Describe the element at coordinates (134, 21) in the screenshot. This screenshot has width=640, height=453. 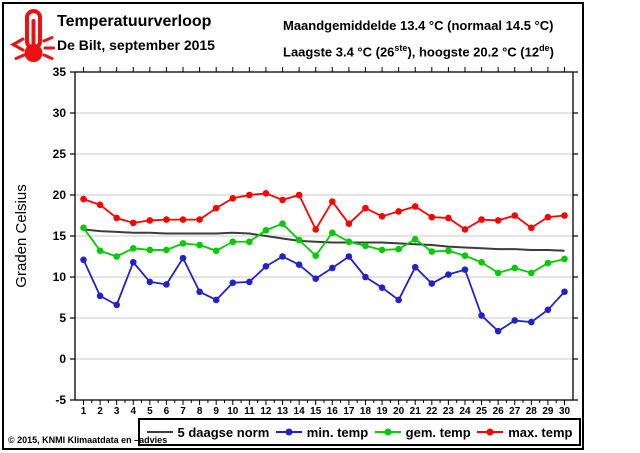
I see `page-title: Temperatuurverloop` at that location.